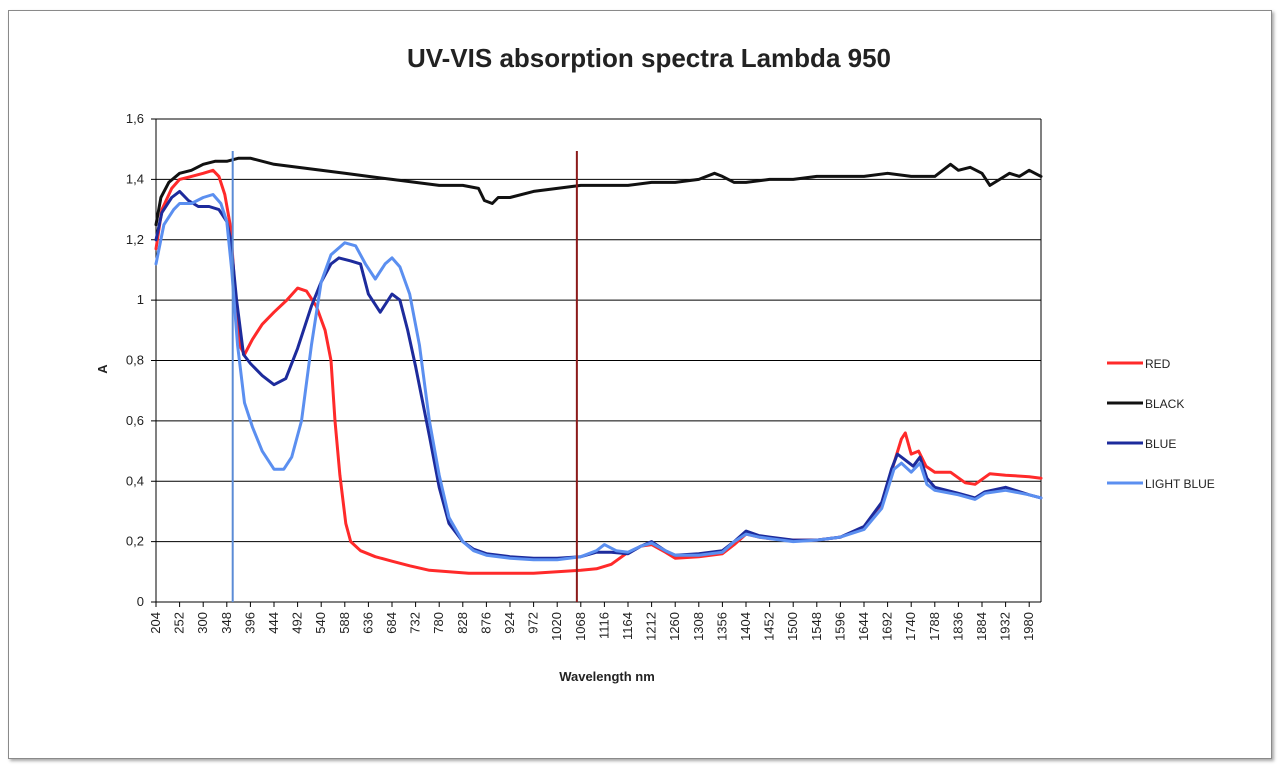  Describe the element at coordinates (135, 480) in the screenshot. I see `y-tick-label: 0,4` at that location.